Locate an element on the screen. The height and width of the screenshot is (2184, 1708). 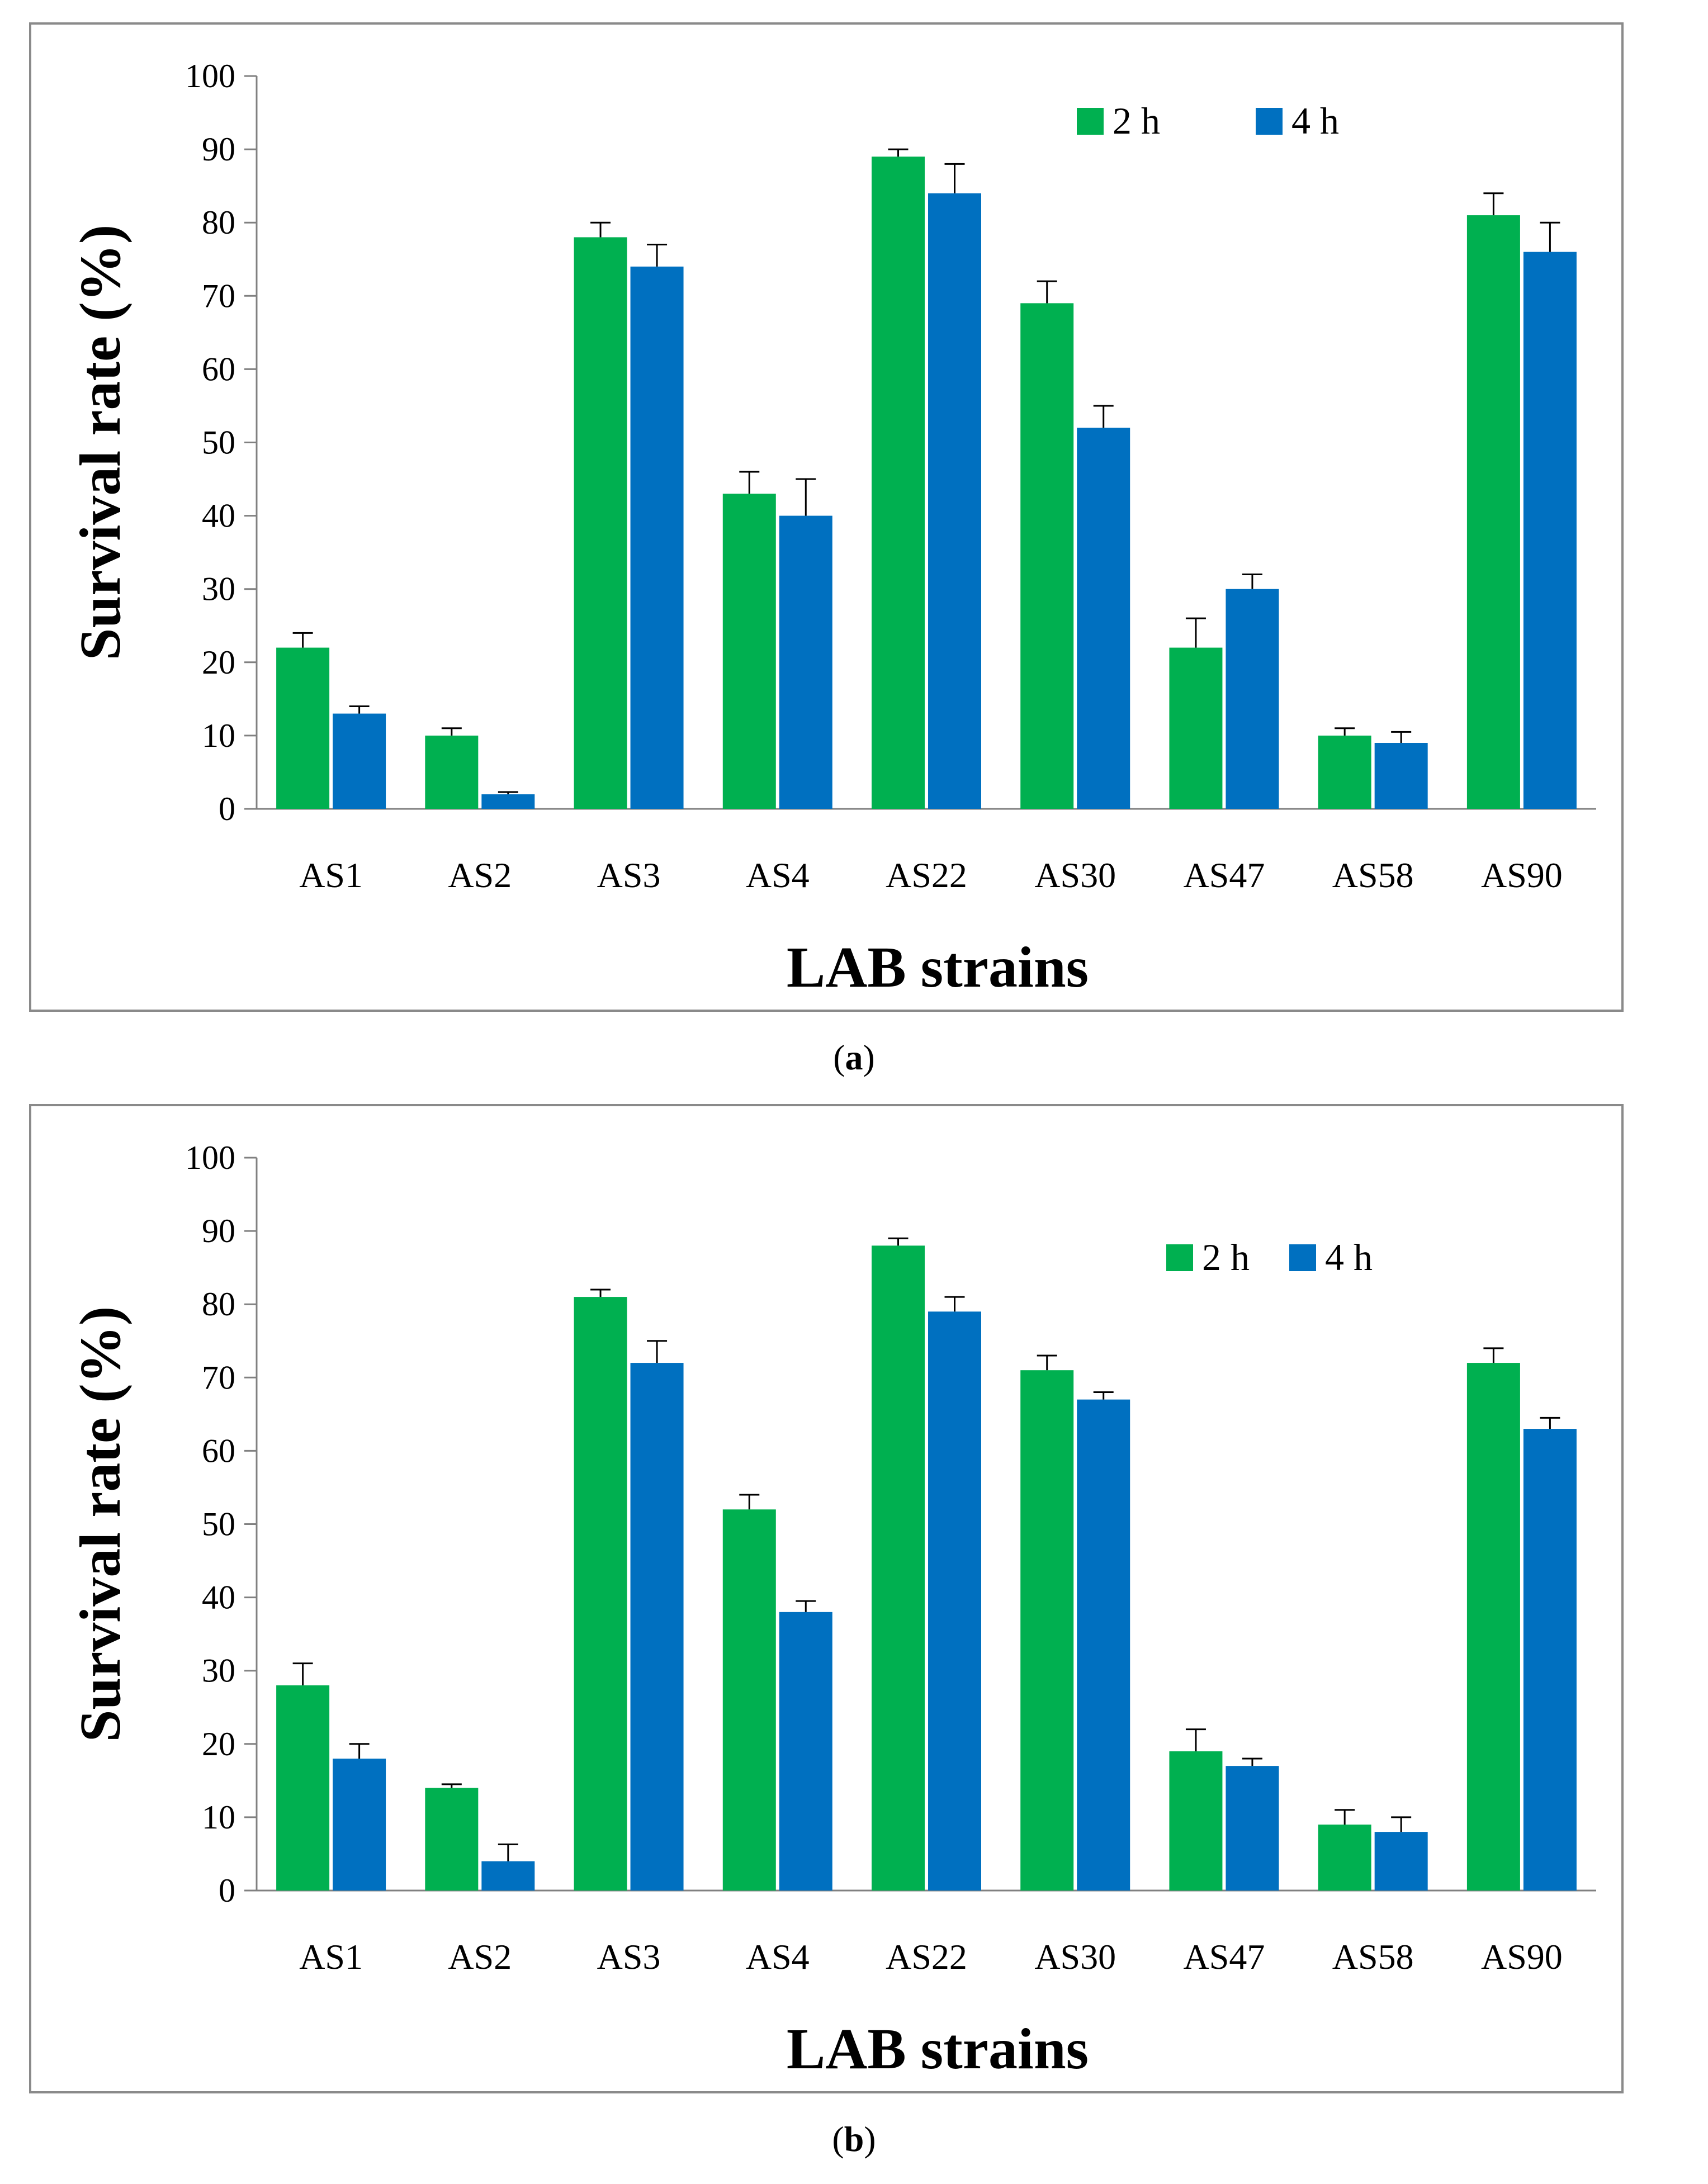
caption-b: (b) is located at coordinates (854, 2139).